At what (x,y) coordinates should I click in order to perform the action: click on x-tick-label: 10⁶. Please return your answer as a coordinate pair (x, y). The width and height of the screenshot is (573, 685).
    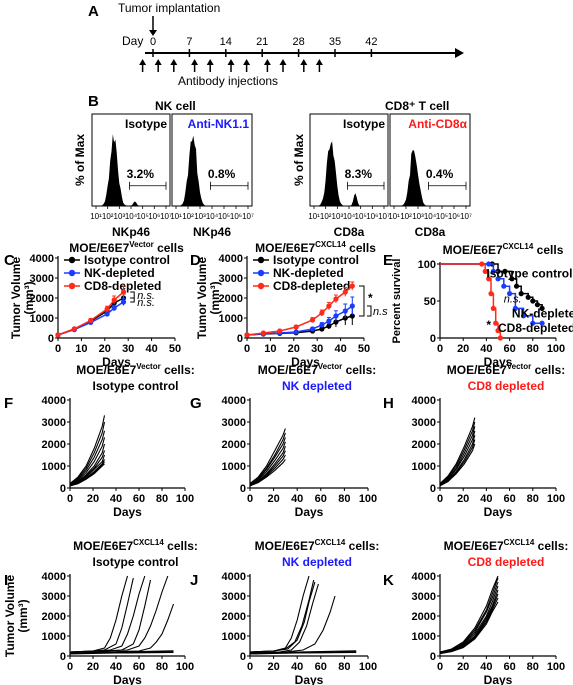
    Looking at the image, I should click on (372, 216).